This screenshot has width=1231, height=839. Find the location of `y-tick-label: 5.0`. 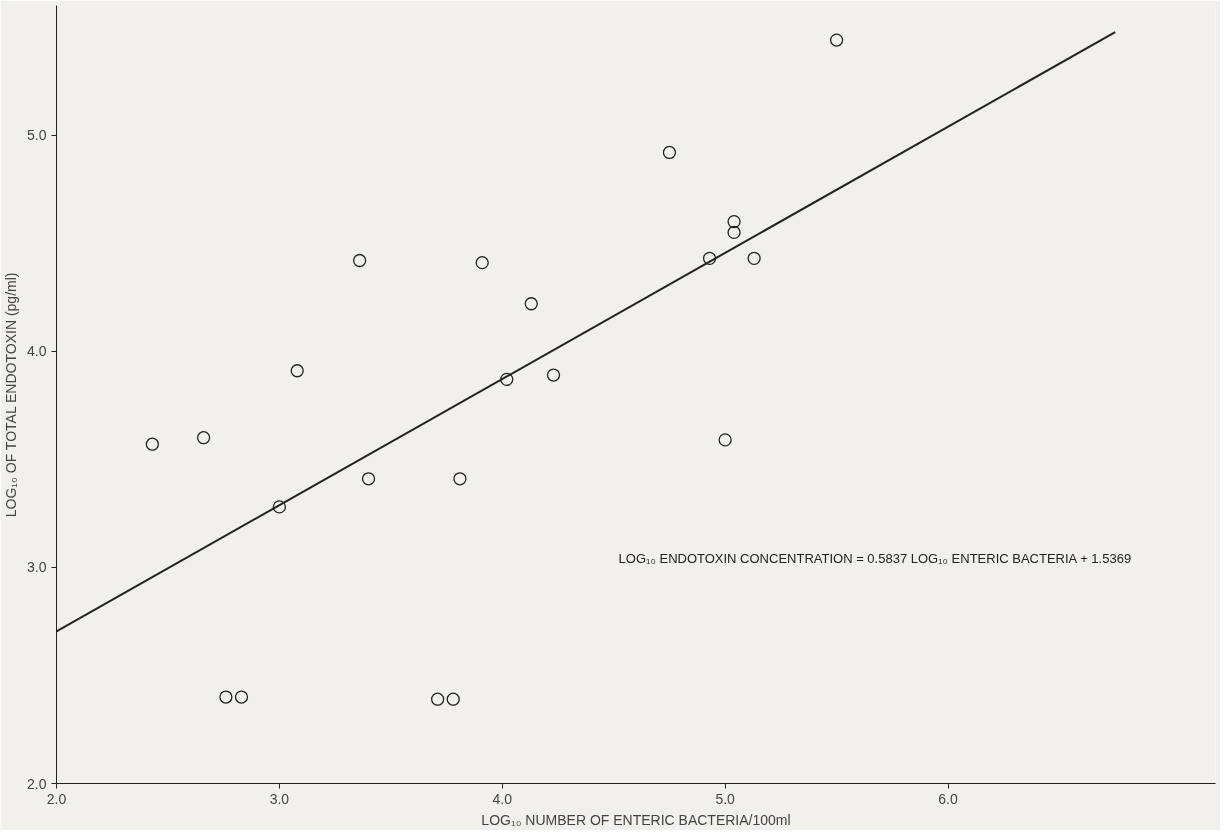

y-tick-label: 5.0 is located at coordinates (37, 135).